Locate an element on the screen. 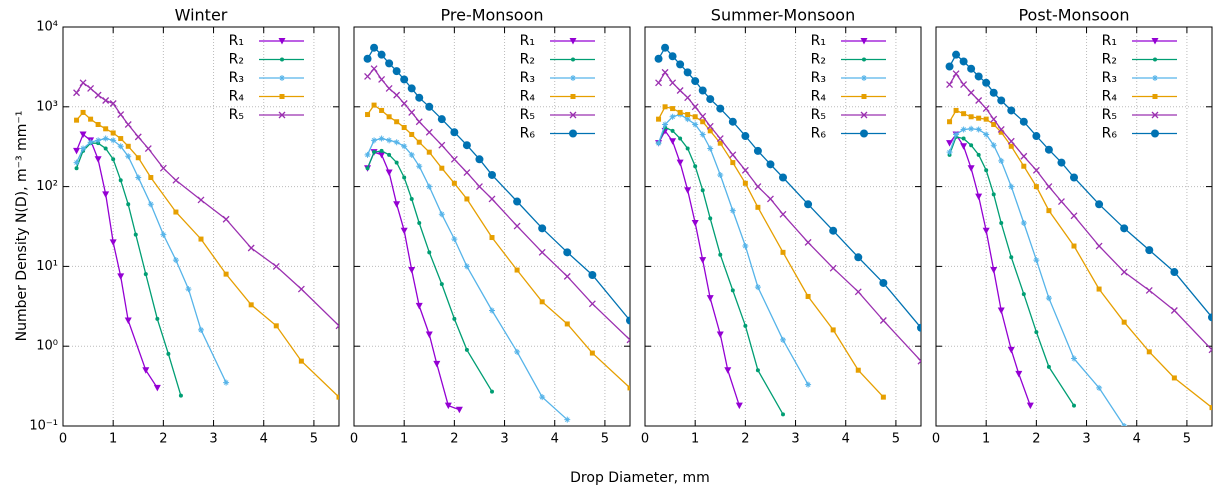 This screenshot has height=488, width=1224. legend-label: R₄ is located at coordinates (819, 97).